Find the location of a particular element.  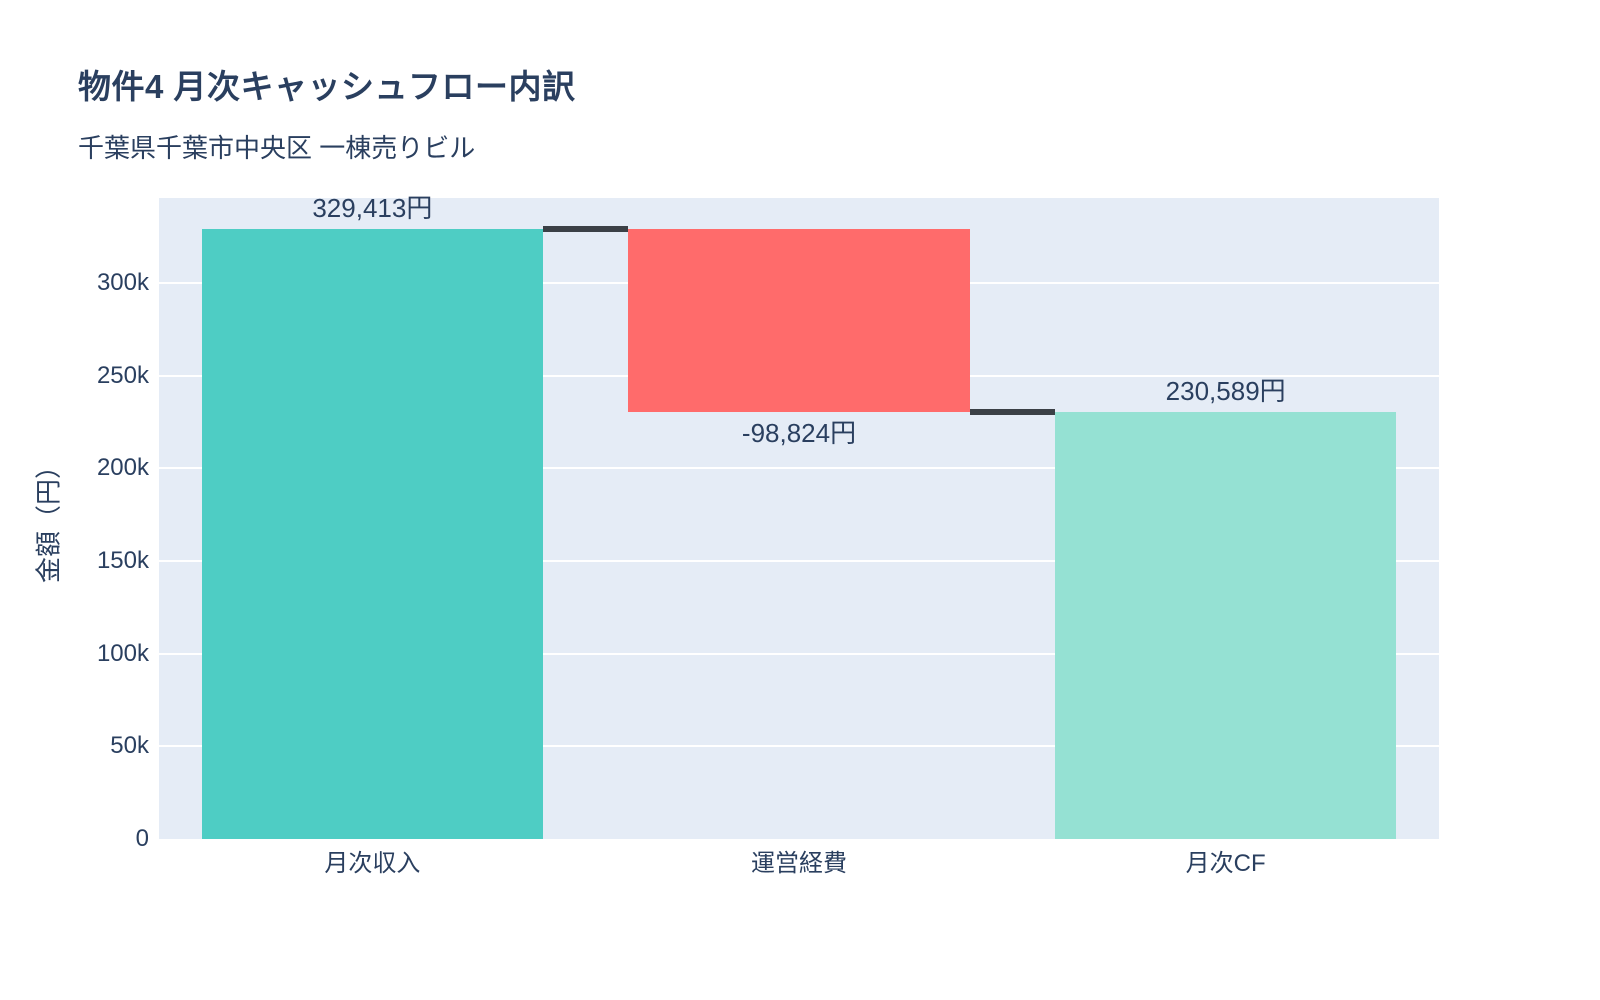

bar-value-label: 329,413円 is located at coordinates (372, 207).